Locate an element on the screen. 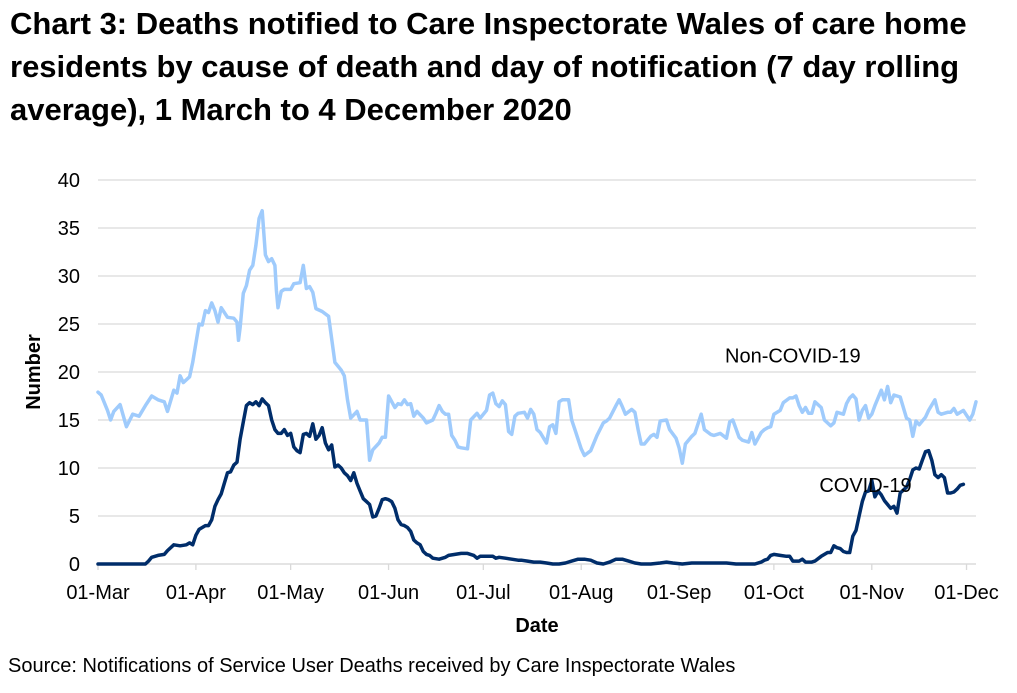  x-axis-title: Date is located at coordinates (536, 626).